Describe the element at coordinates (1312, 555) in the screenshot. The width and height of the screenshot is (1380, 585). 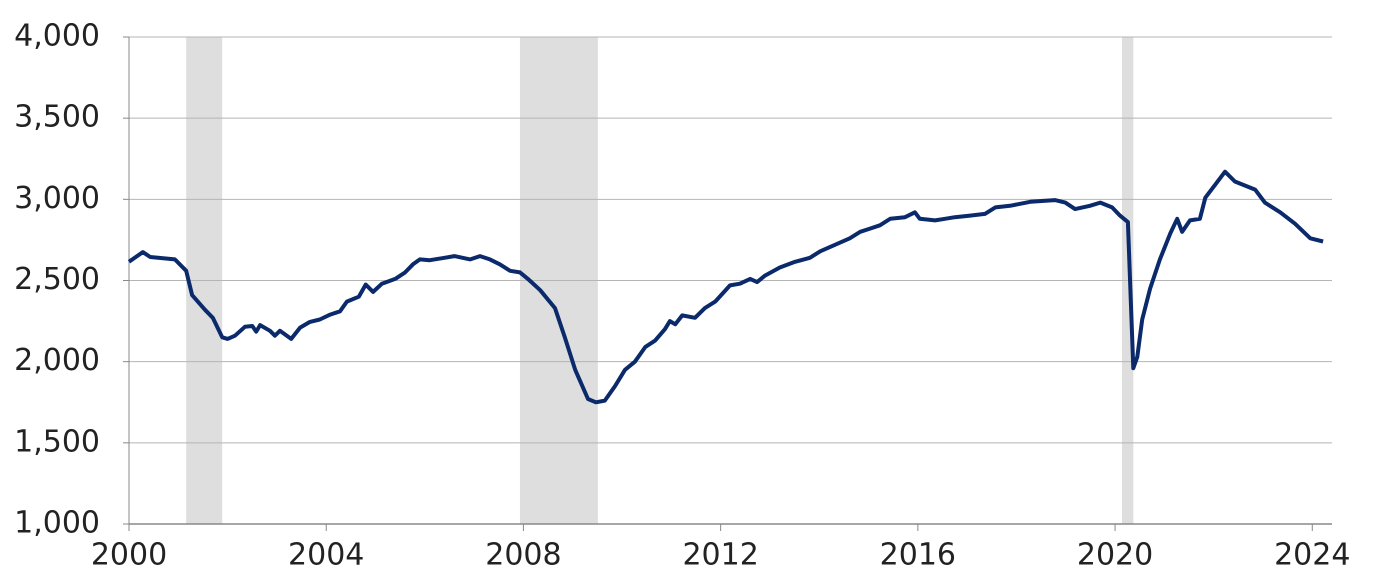
I see `x-tick-label: 2024` at that location.